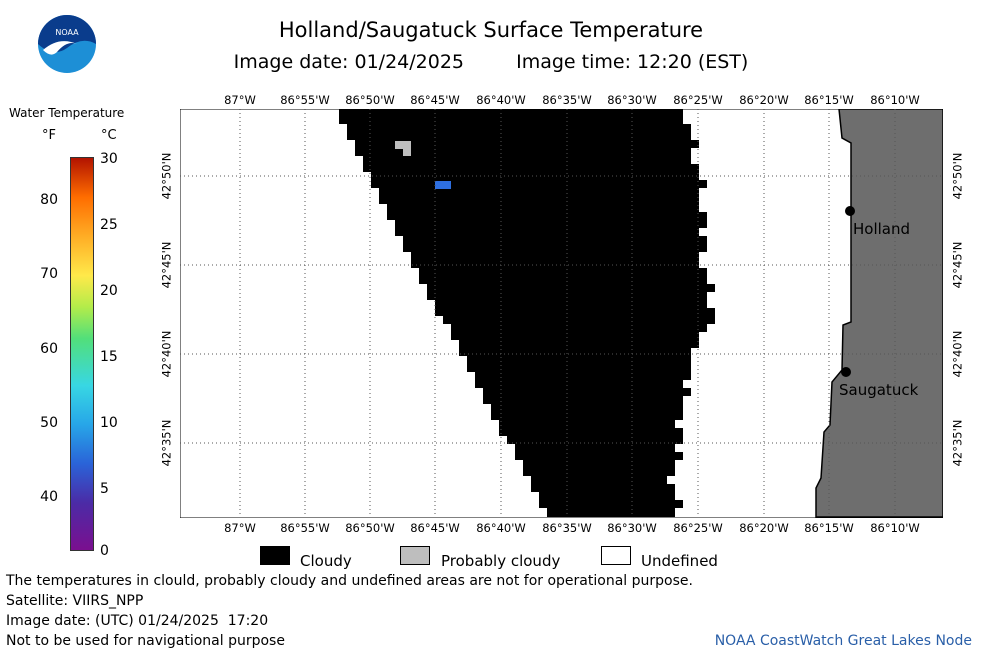 The image size is (982, 658). I want to click on c-tick: 0, so click(104, 551).